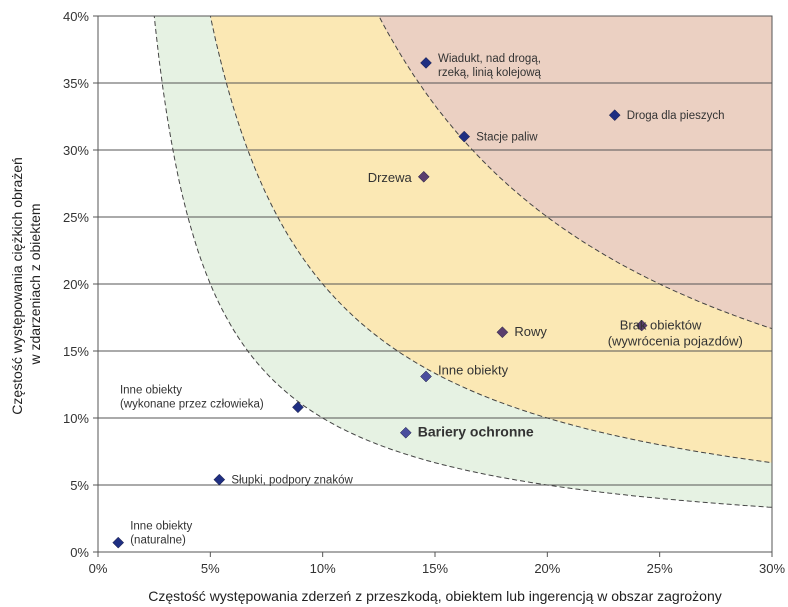 Image resolution: width=788 pixels, height=607 pixels. Describe the element at coordinates (76, 150) in the screenshot. I see `y-tick-label: 30%` at that location.